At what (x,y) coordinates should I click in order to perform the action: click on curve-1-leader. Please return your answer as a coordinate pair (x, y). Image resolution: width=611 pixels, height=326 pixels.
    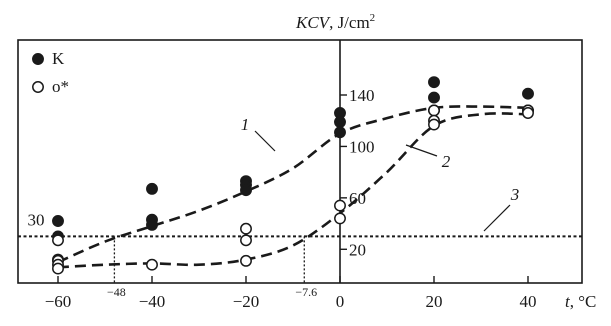
    Looking at the image, I should click on (265, 141).